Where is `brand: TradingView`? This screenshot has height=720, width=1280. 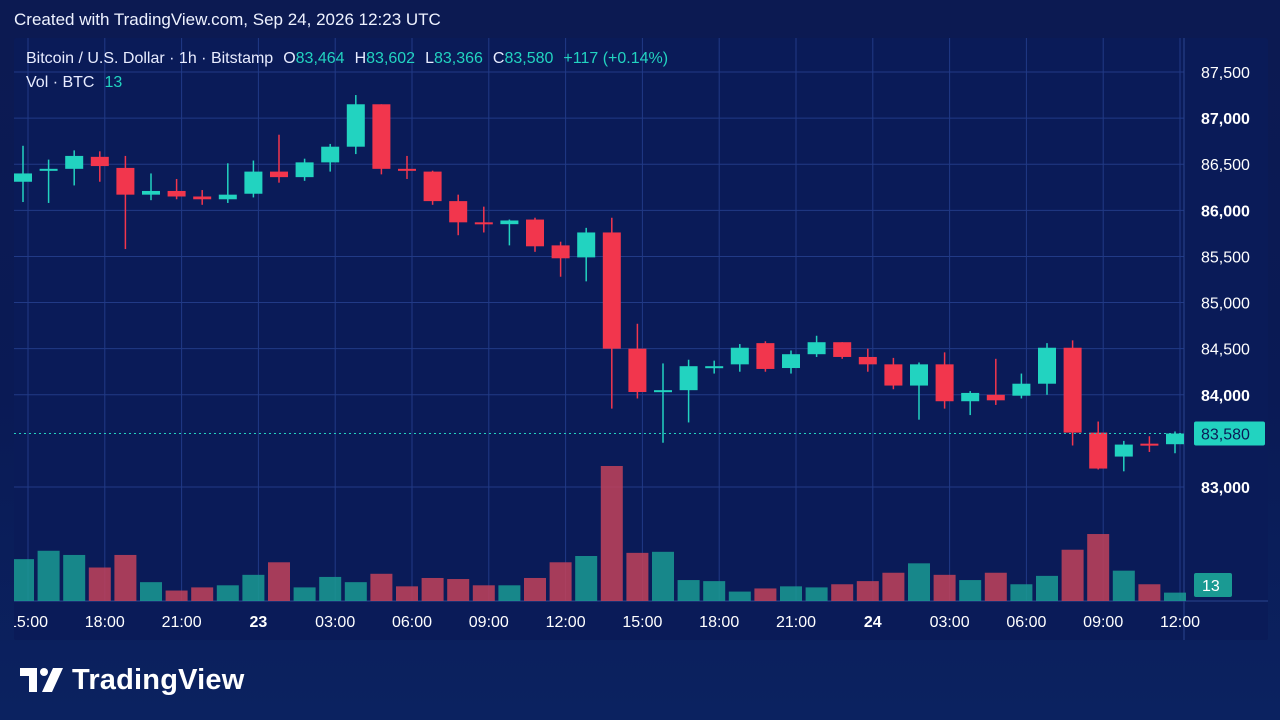 brand: TradingView is located at coordinates (132, 680).